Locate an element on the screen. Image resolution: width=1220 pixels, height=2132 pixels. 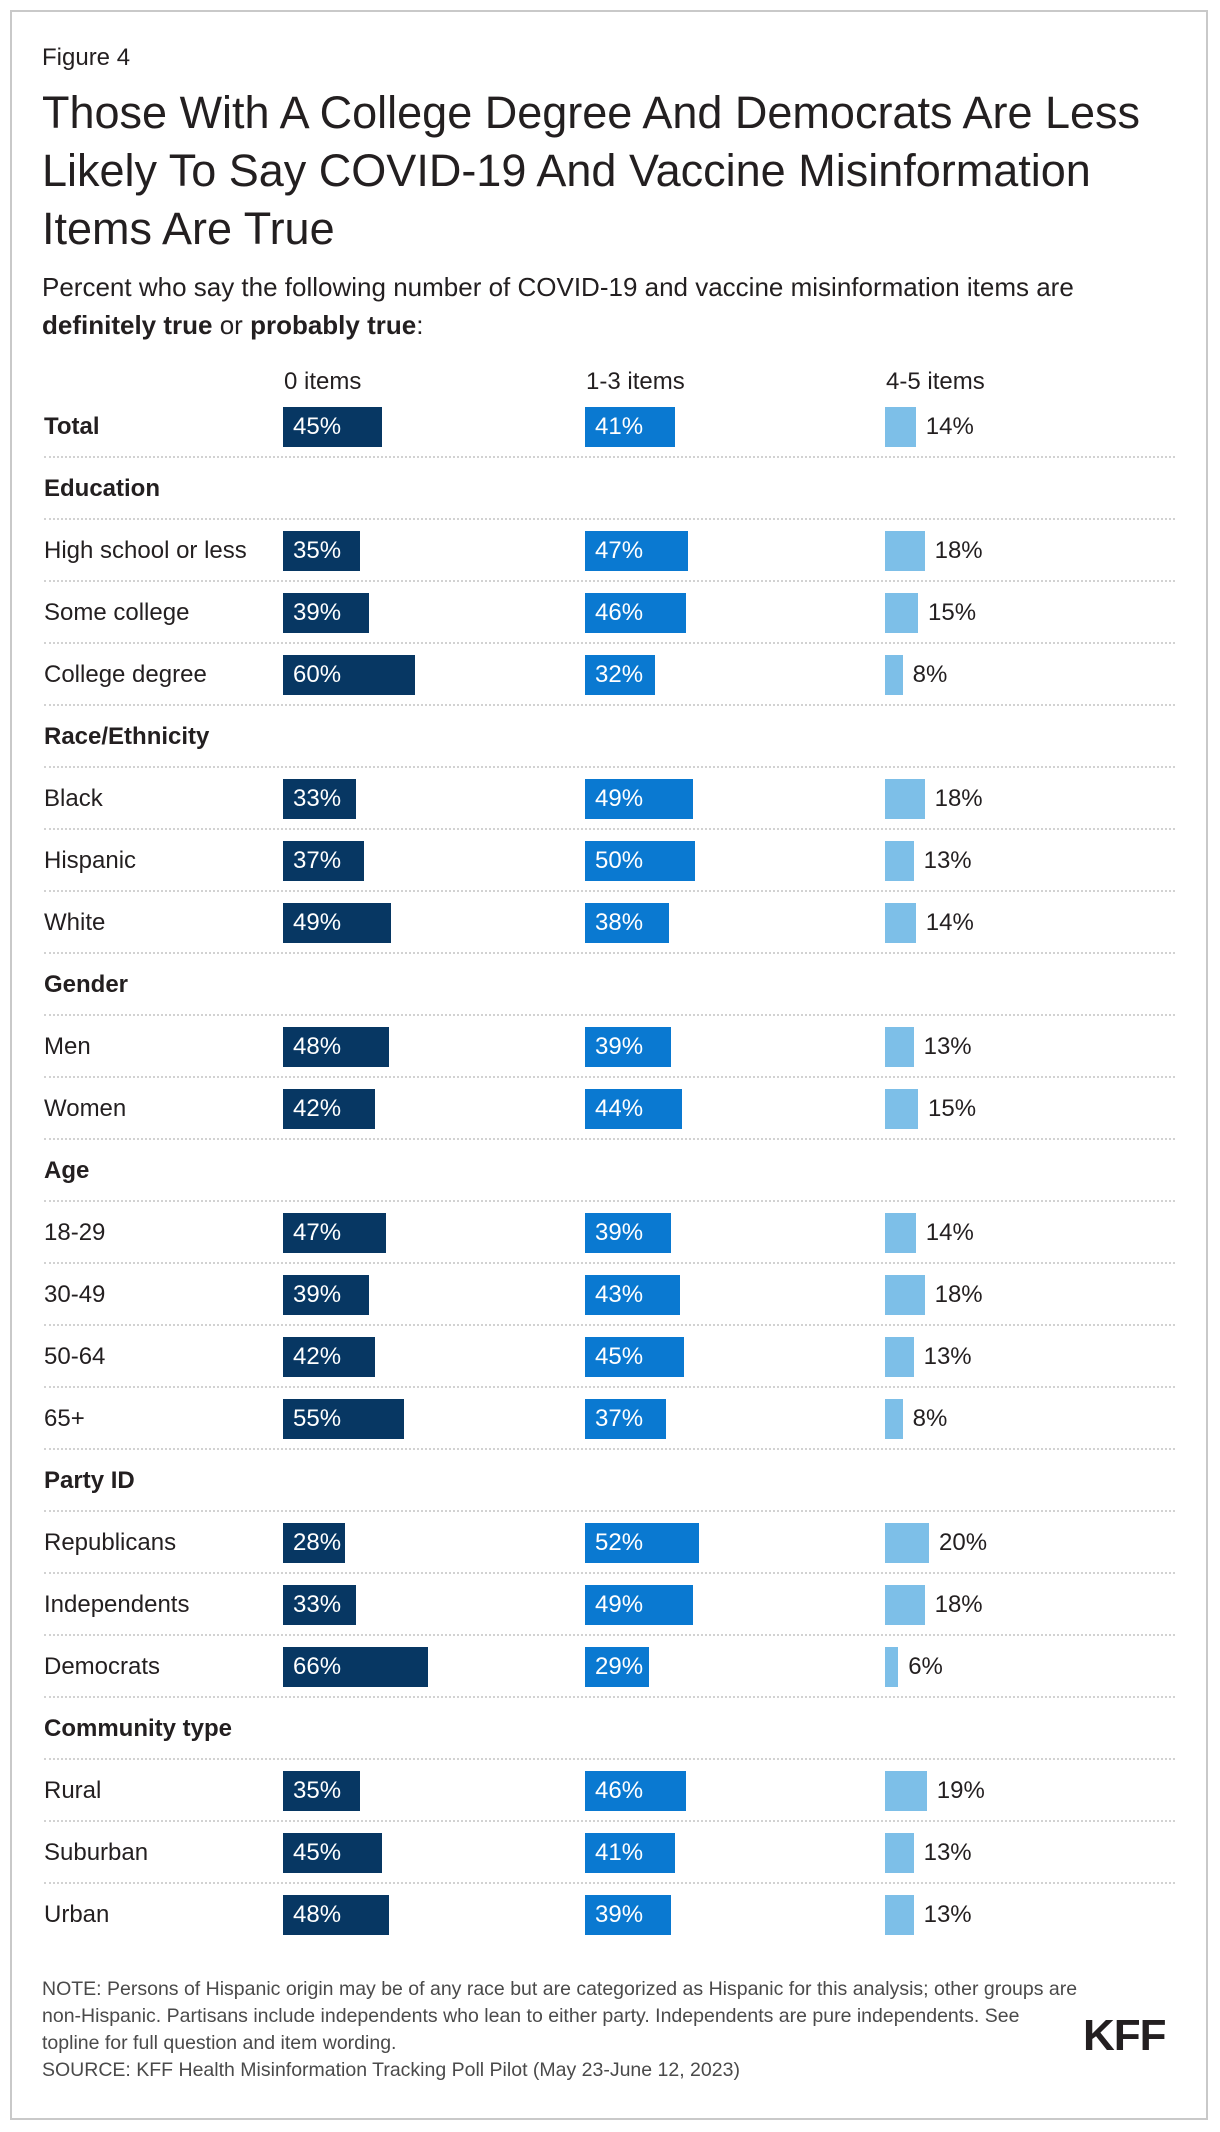
column-header-0-items: 0 items is located at coordinates (323, 381).